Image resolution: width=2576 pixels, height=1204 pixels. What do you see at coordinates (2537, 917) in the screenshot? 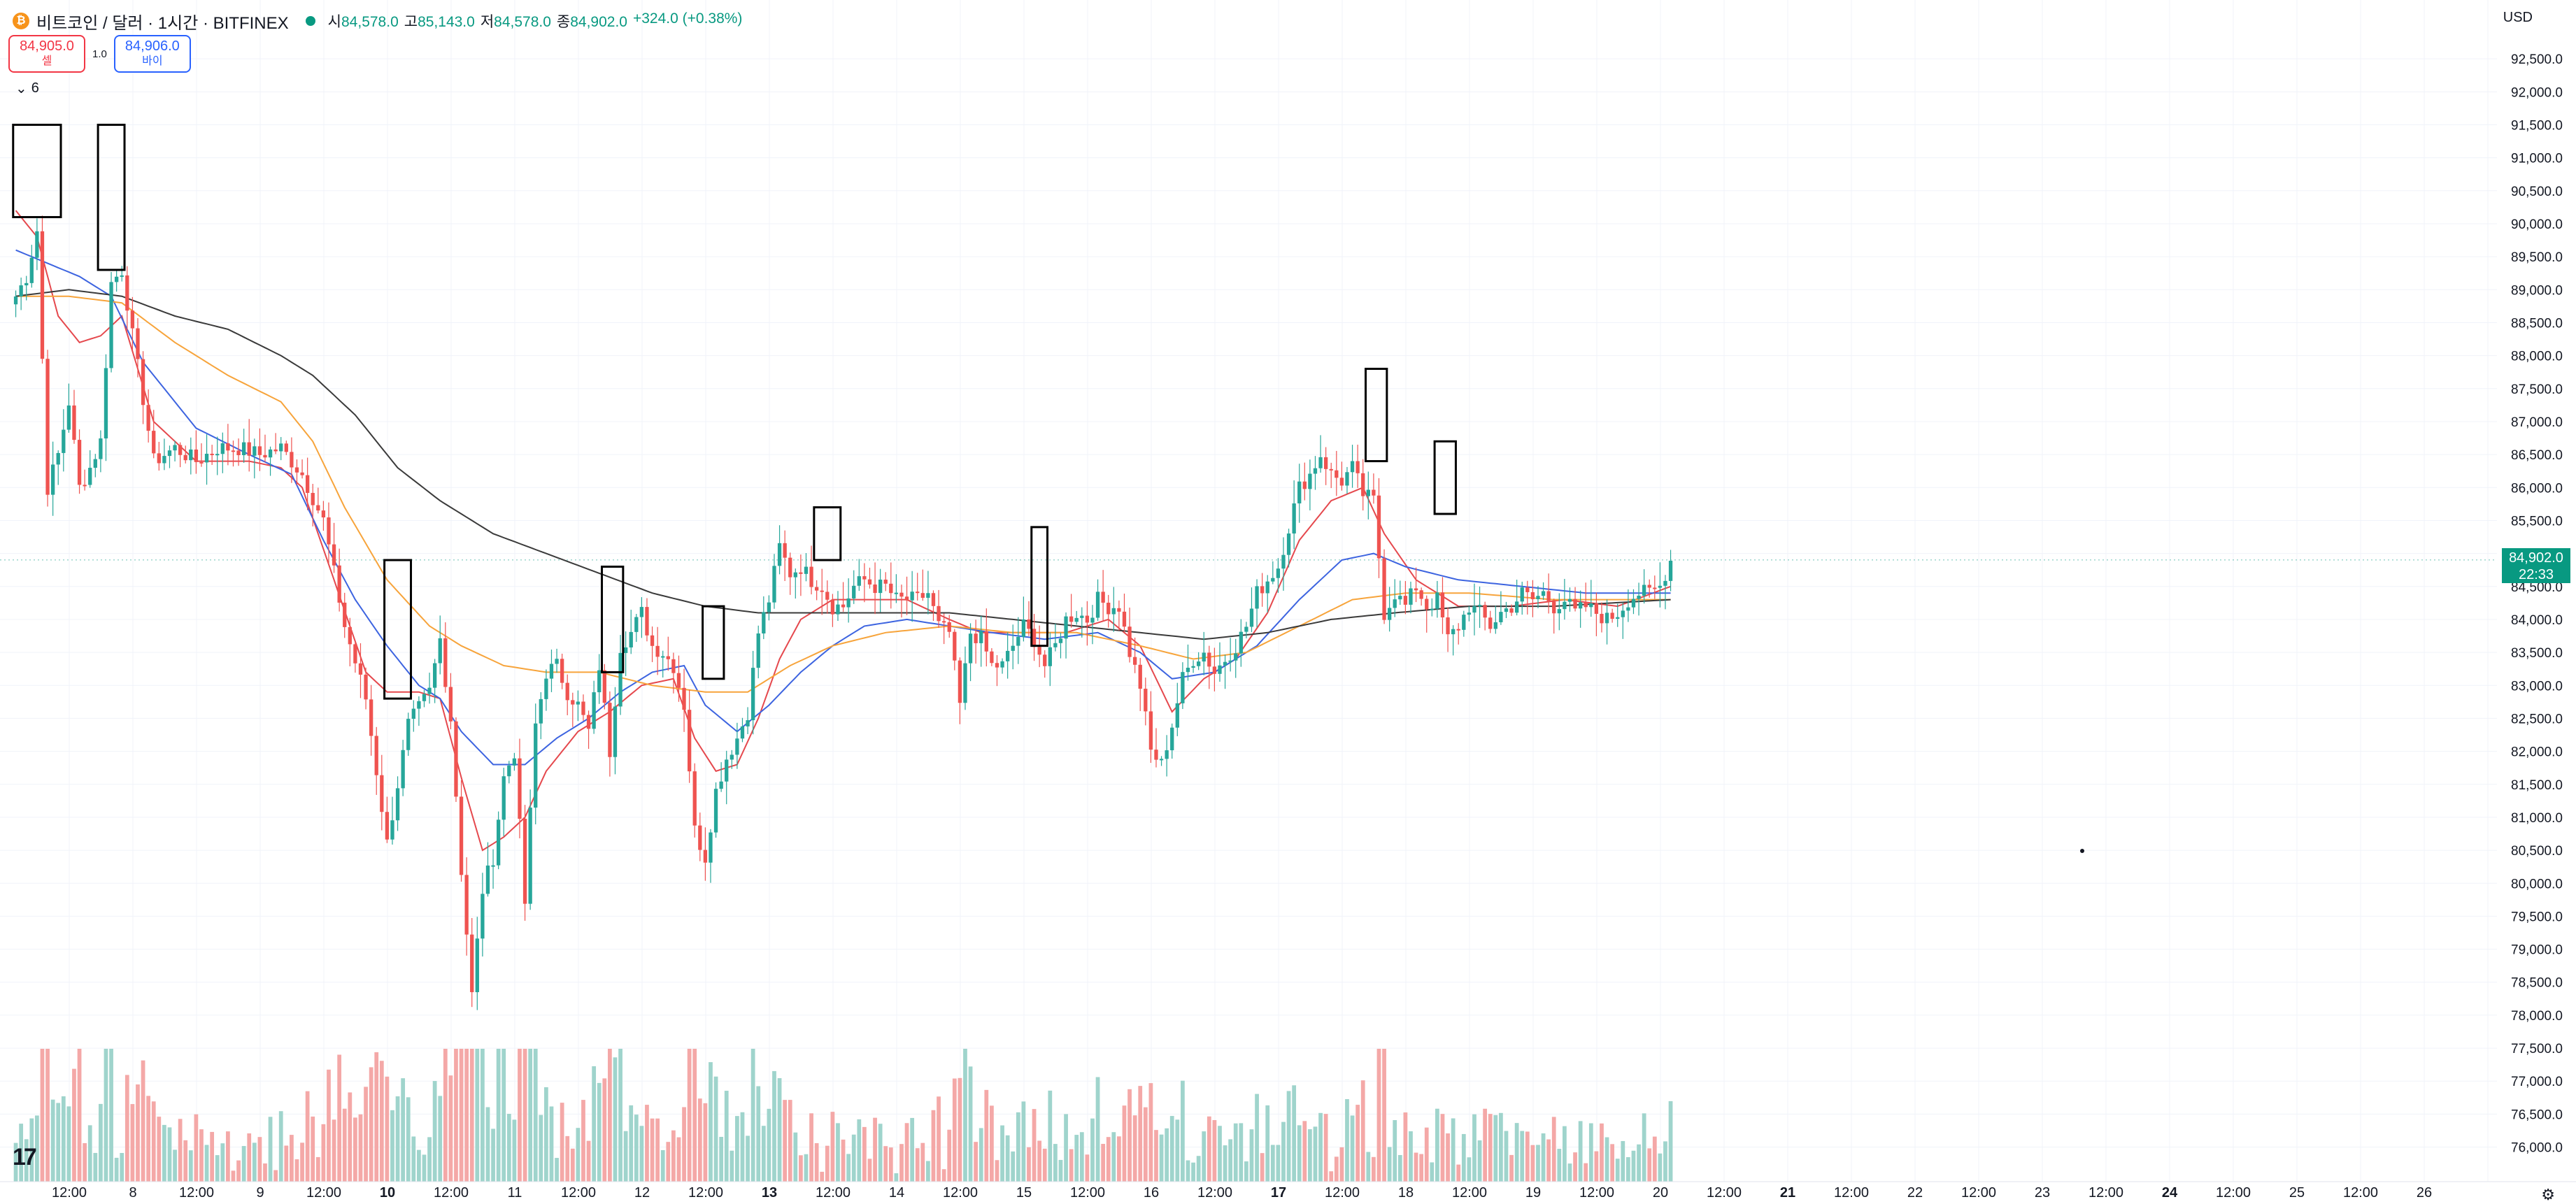
I see `price-tick-label: 79,500.0` at bounding box center [2537, 917].